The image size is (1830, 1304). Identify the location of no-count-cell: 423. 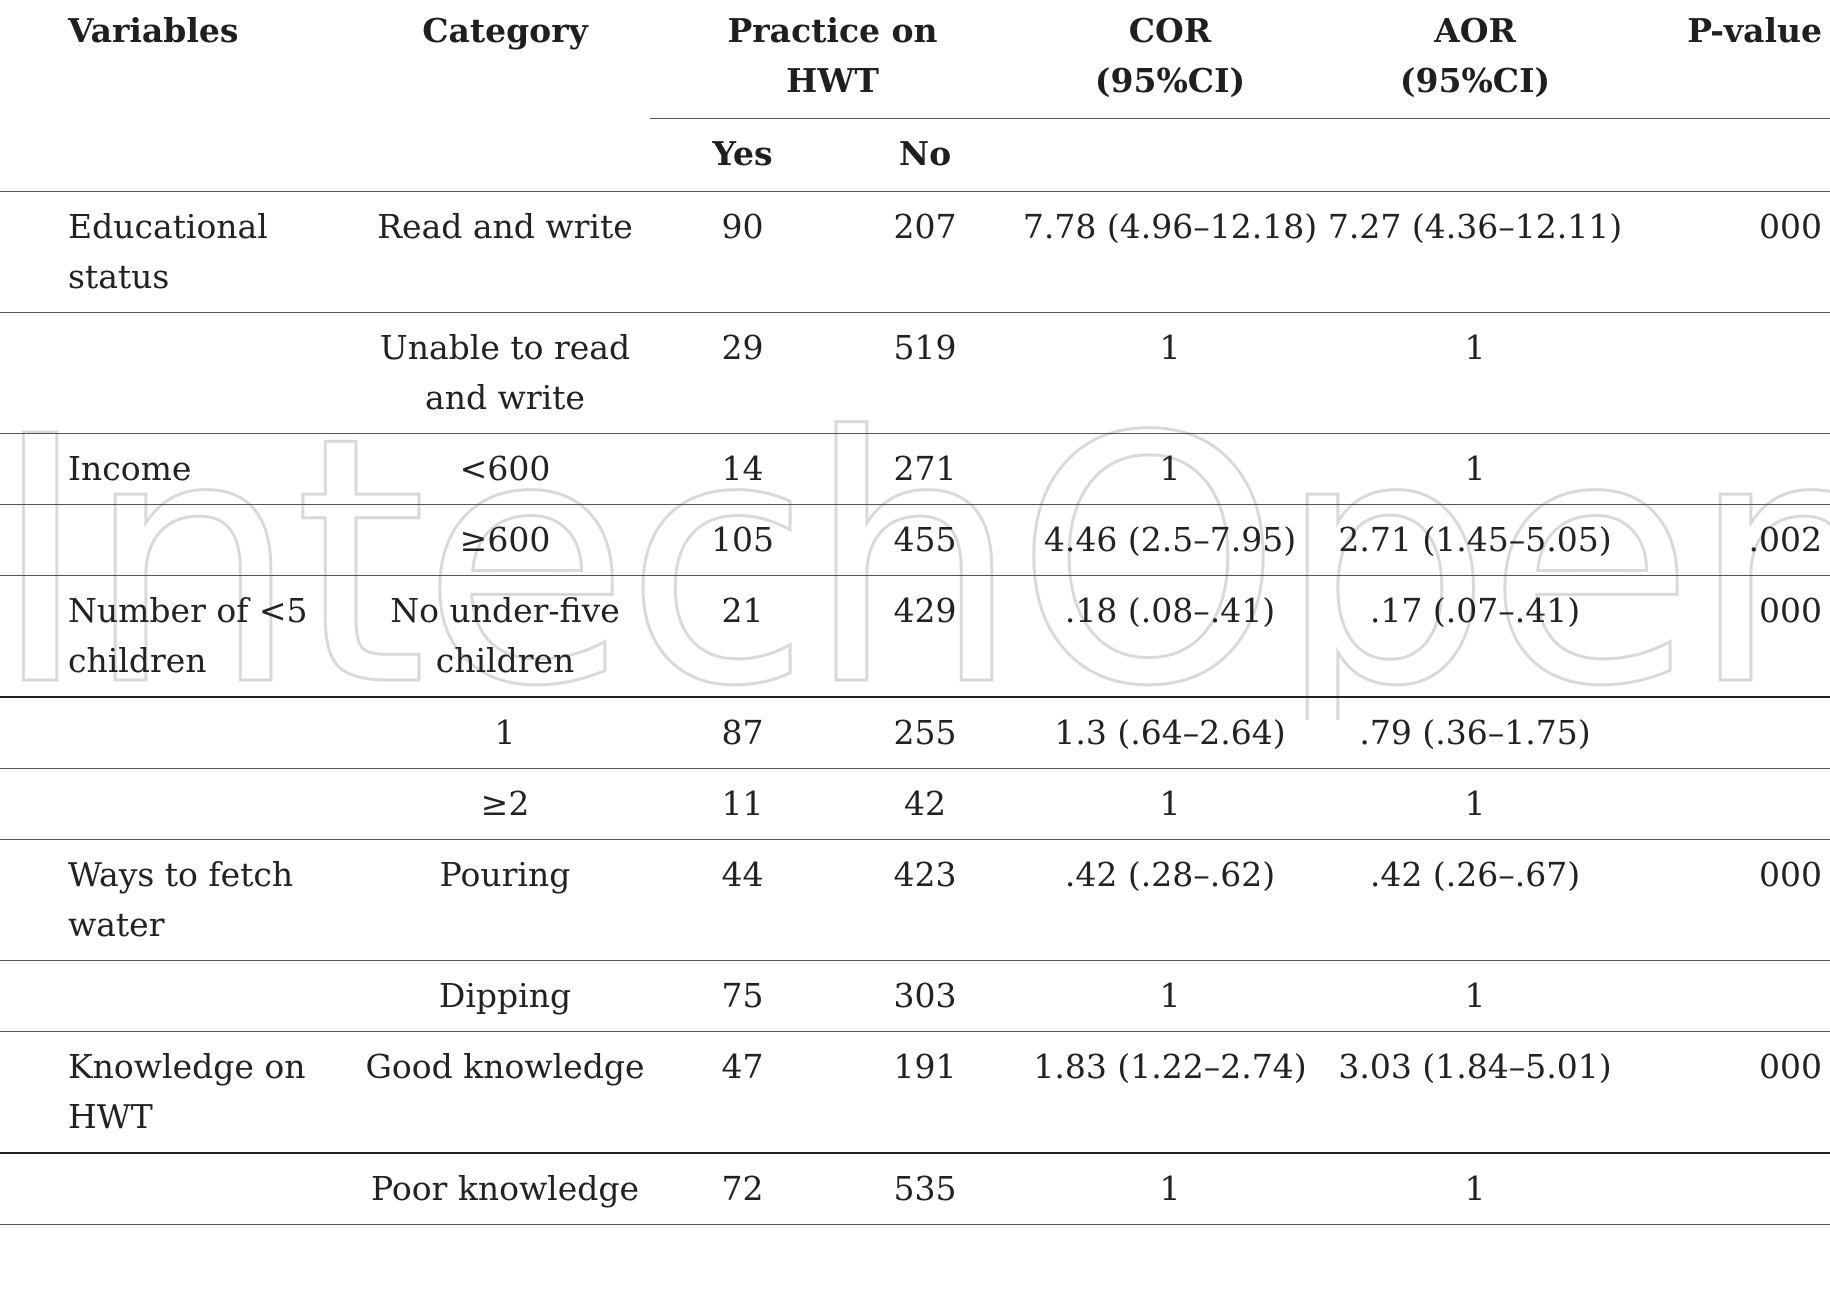
(925, 874).